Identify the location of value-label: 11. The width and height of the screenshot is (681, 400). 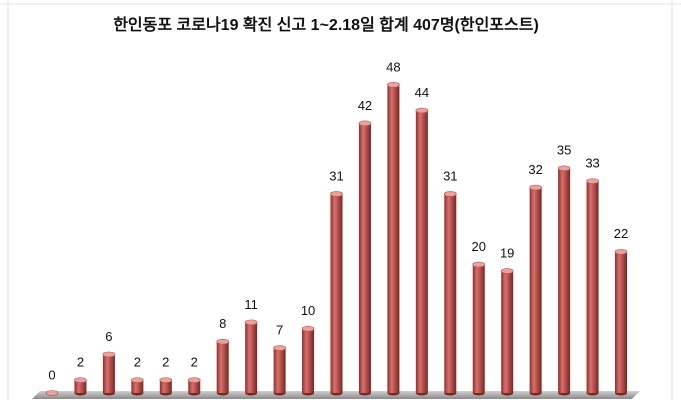
(251, 304).